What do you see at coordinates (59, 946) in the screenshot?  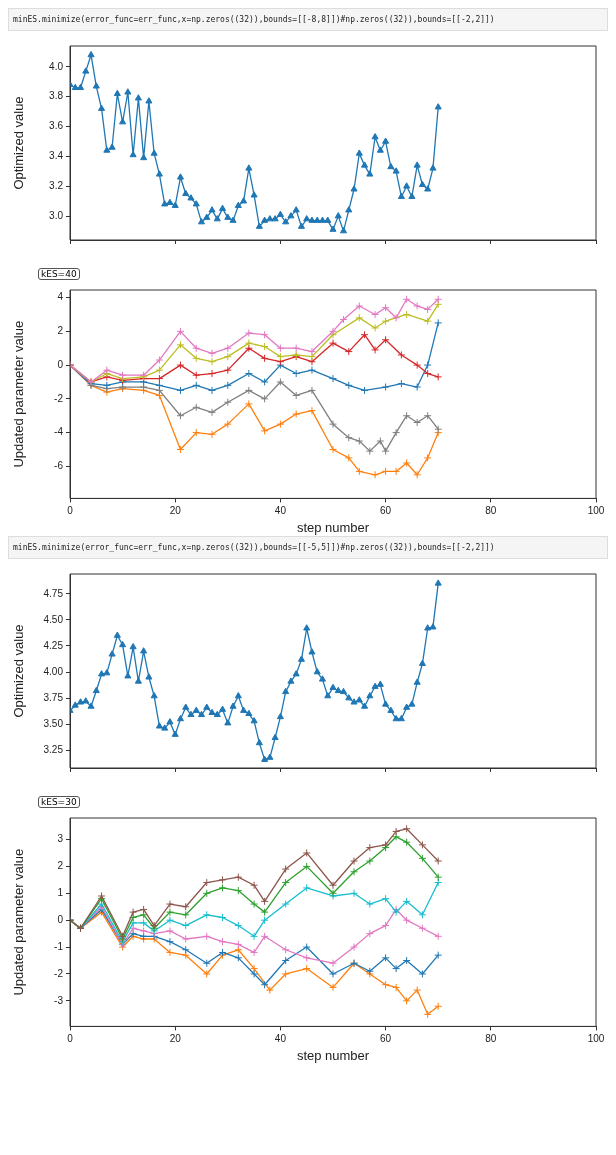 I see `y-tick-label: -1` at bounding box center [59, 946].